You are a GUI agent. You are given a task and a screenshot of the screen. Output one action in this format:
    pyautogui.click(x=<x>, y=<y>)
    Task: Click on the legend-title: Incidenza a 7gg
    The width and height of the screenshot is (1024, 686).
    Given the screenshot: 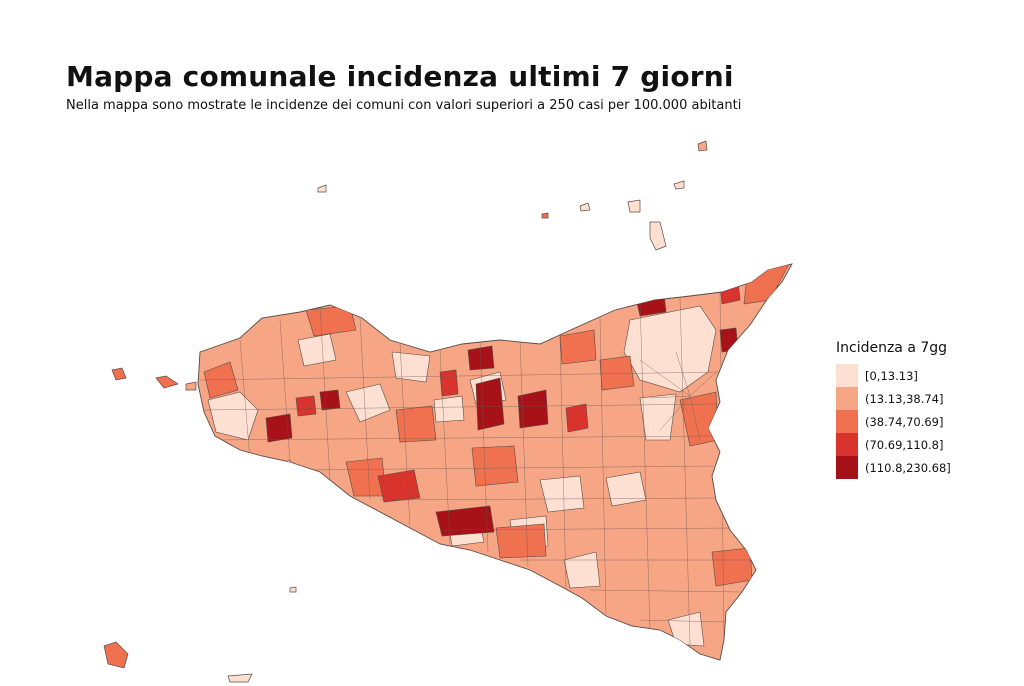 What is the action you would take?
    pyautogui.click(x=892, y=348)
    